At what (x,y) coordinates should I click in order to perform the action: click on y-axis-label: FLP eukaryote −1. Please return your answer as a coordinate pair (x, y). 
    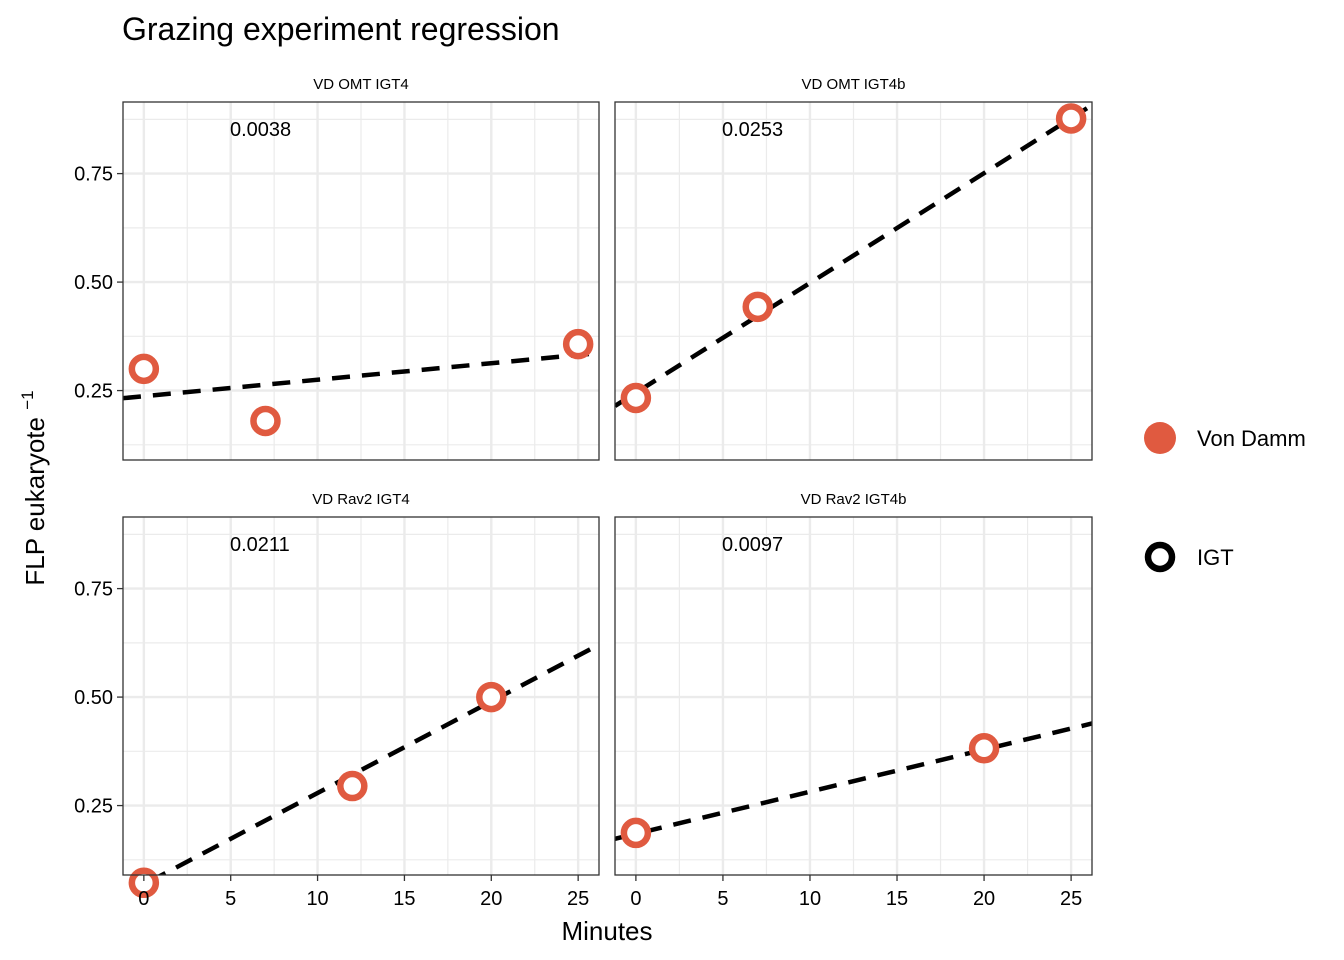
    Looking at the image, I should click on (34, 487).